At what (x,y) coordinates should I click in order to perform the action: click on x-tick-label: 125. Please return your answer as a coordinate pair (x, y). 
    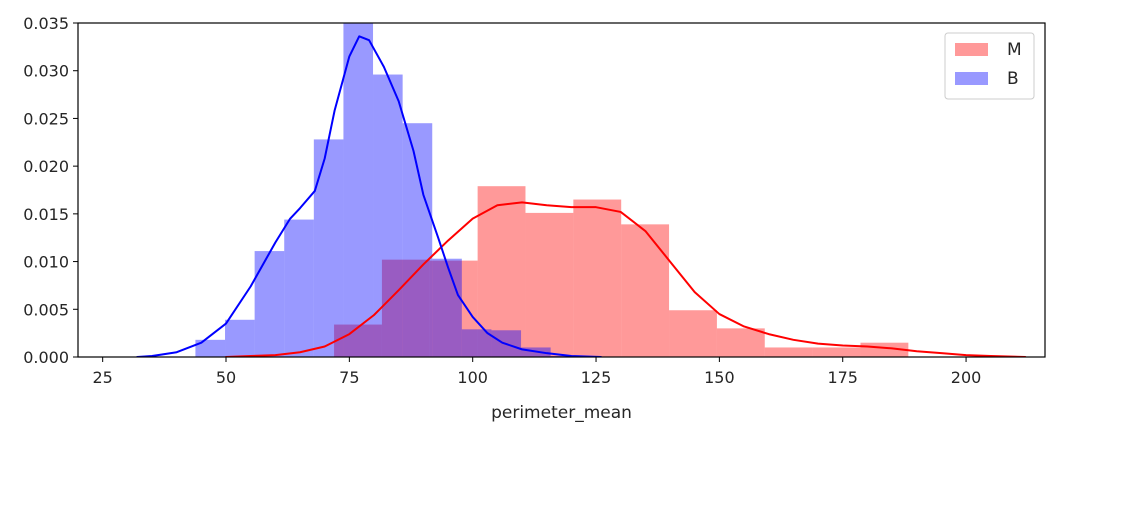
    Looking at the image, I should click on (596, 377).